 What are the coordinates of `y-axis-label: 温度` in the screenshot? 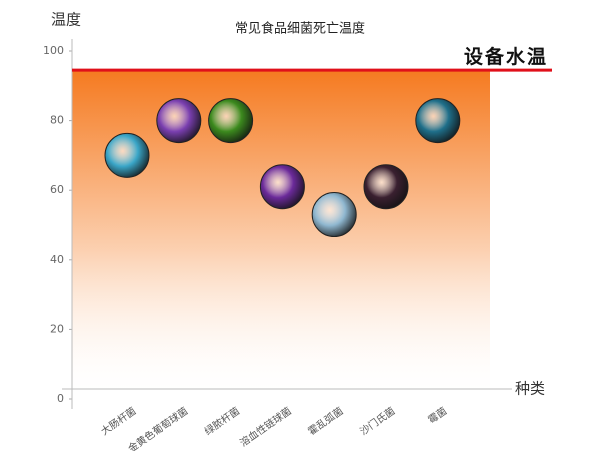 It's located at (66, 20).